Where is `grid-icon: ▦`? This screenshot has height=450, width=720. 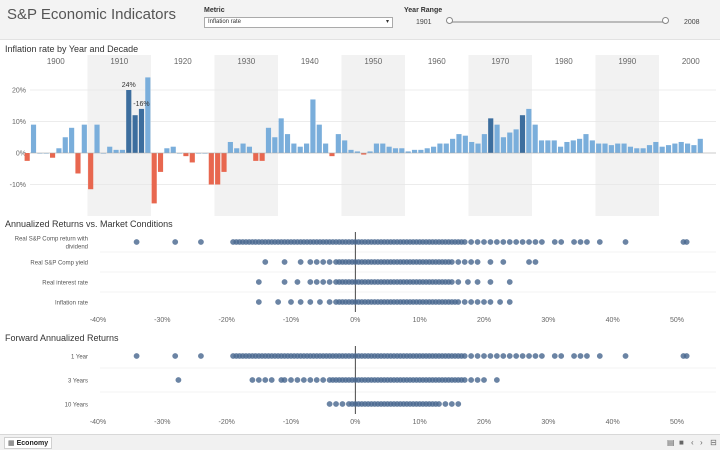 grid-icon: ▦ is located at coordinates (11, 443).